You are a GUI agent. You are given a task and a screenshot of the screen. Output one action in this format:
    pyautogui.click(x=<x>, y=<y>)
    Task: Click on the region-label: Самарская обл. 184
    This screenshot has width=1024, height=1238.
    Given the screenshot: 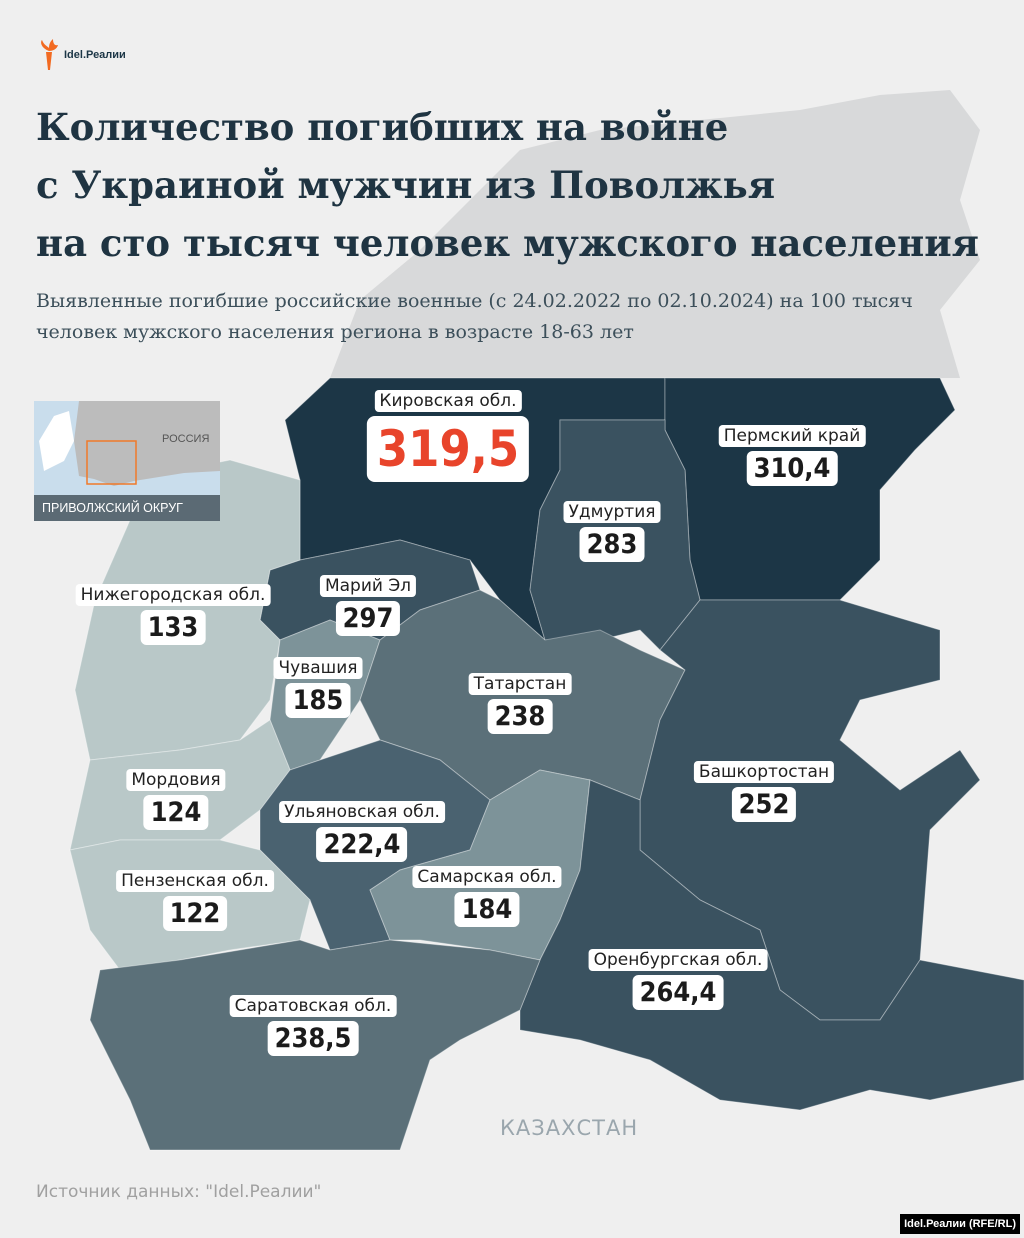 What is the action you would take?
    pyautogui.click(x=487, y=896)
    